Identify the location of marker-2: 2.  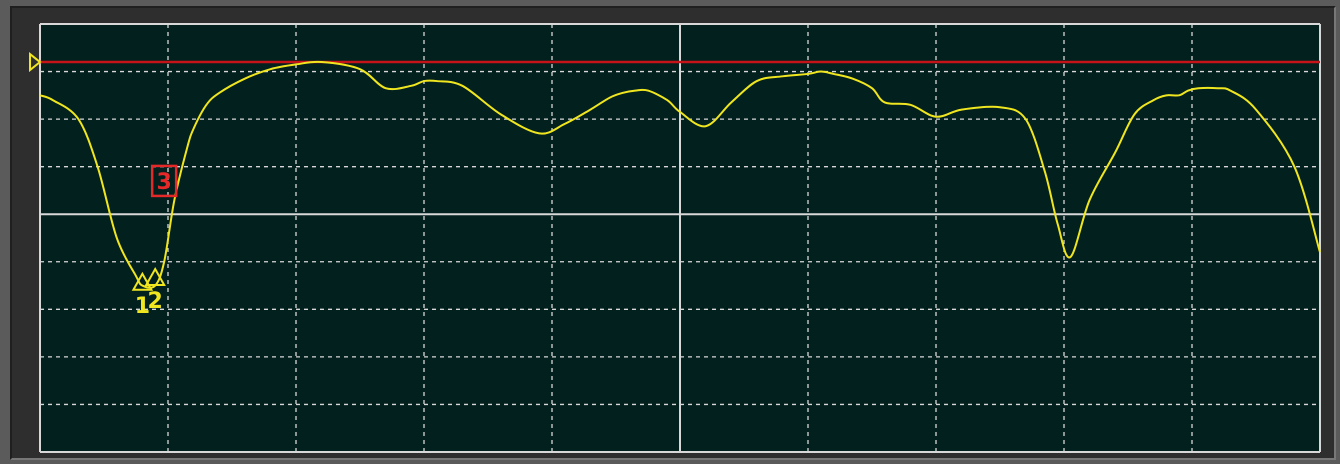
(155, 290).